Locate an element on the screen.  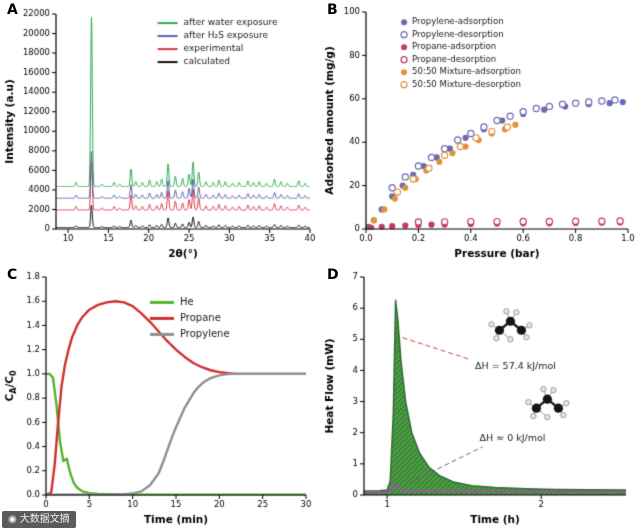
panel-b-label: B is located at coordinates (332, 10).